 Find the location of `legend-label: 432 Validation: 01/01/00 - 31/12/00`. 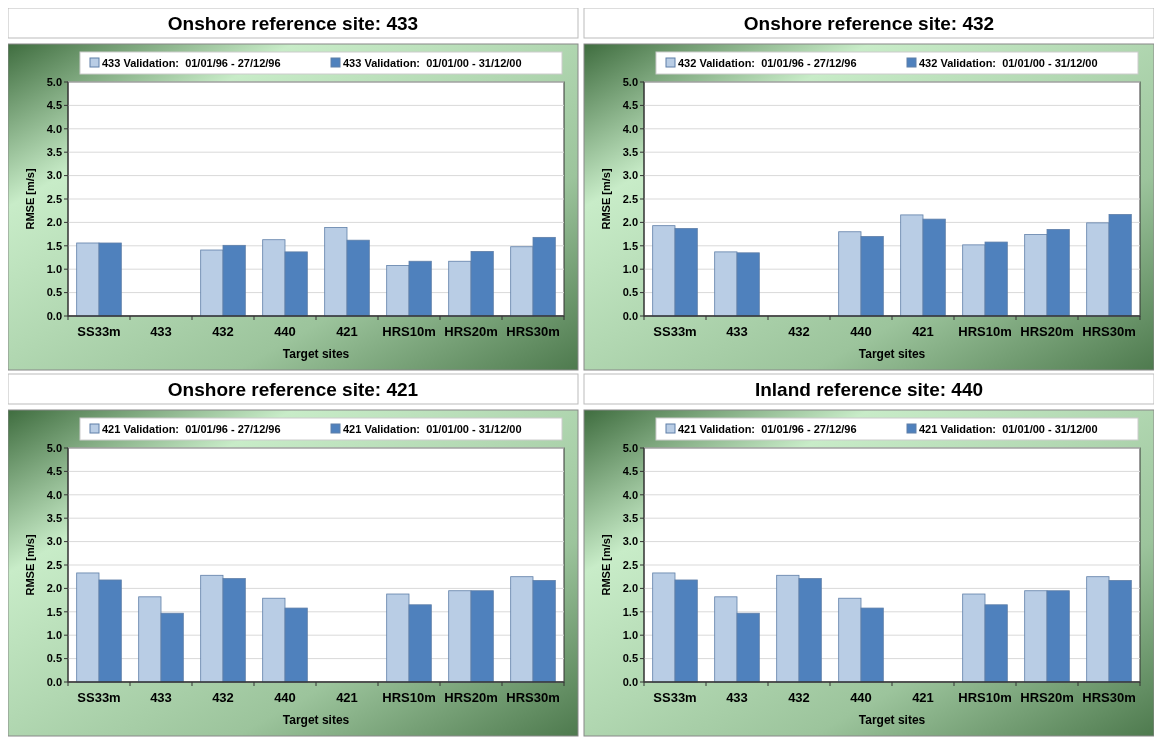

legend-label: 432 Validation: 01/01/00 - 31/12/00 is located at coordinates (1008, 63).